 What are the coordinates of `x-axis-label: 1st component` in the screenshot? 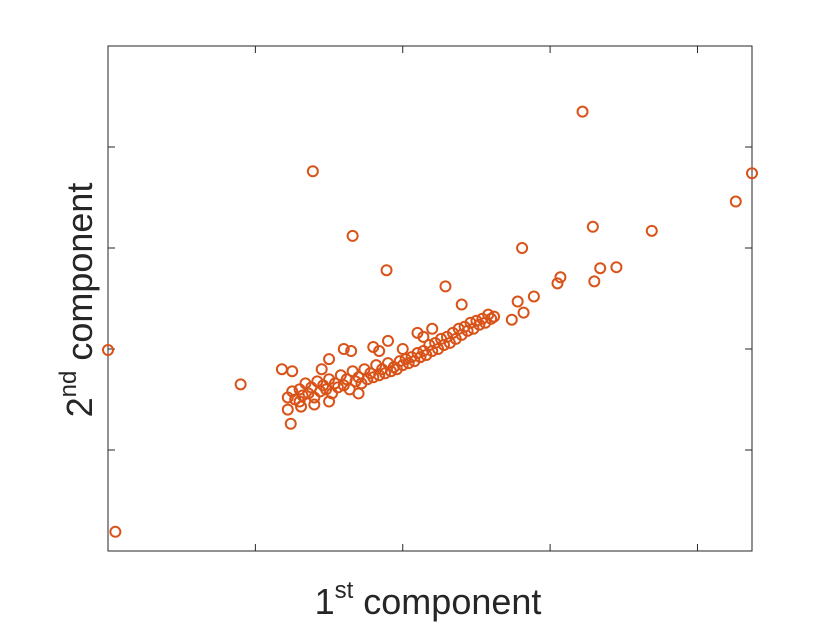 It's located at (428, 599).